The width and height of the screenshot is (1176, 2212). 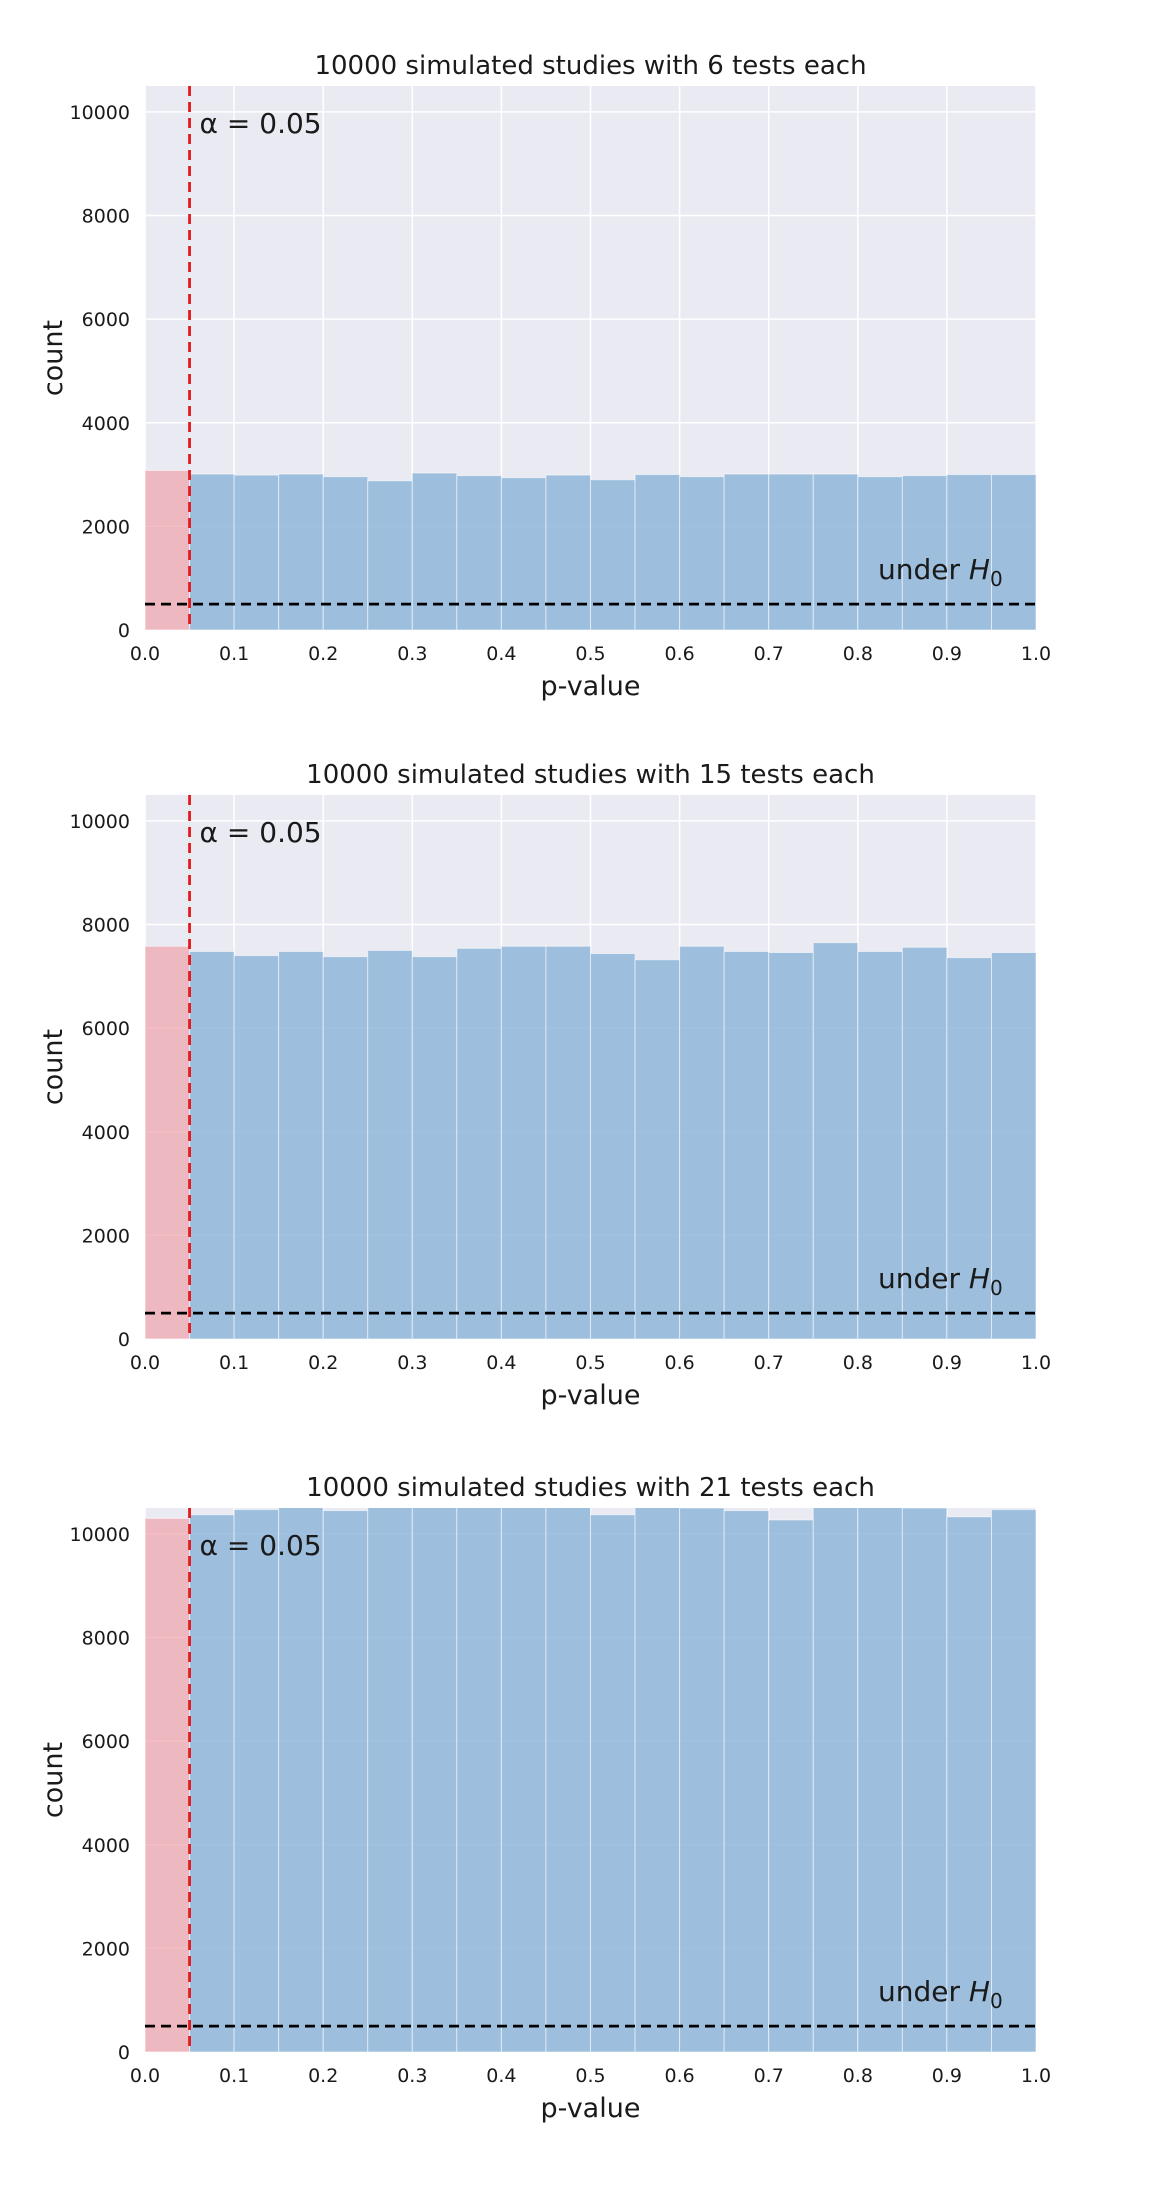 What do you see at coordinates (261, 832) in the screenshot?
I see `alpha-label: α = 0.05` at bounding box center [261, 832].